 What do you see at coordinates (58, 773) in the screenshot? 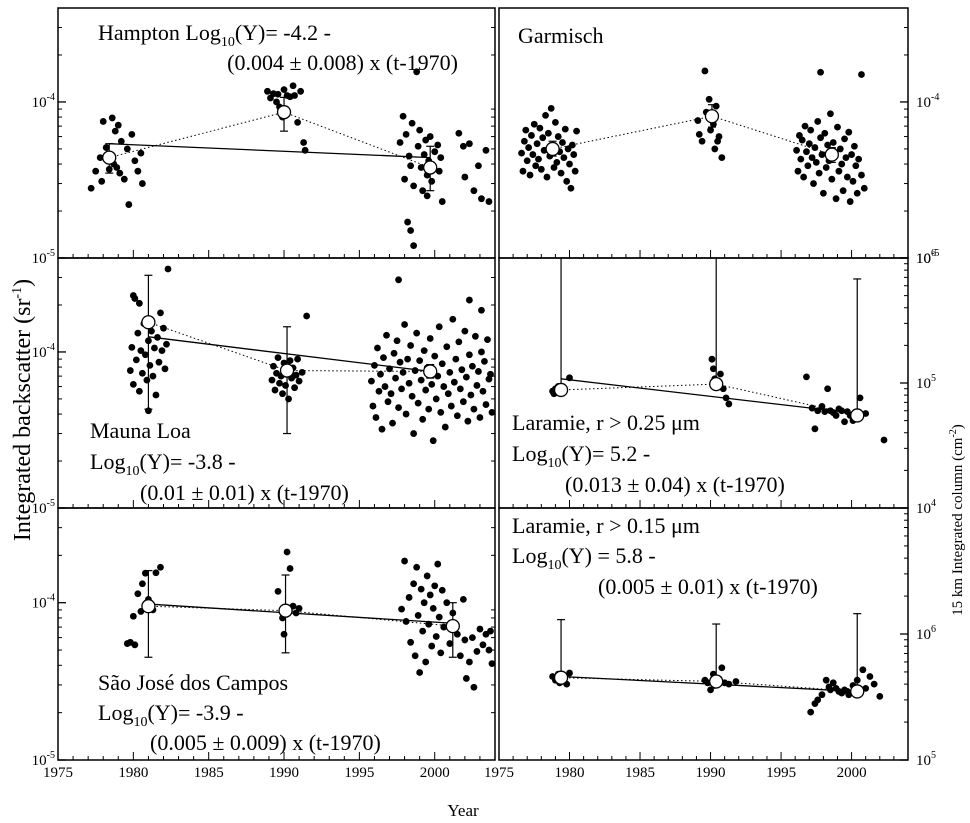
I see `x-tick-label: 1975` at bounding box center [58, 773].